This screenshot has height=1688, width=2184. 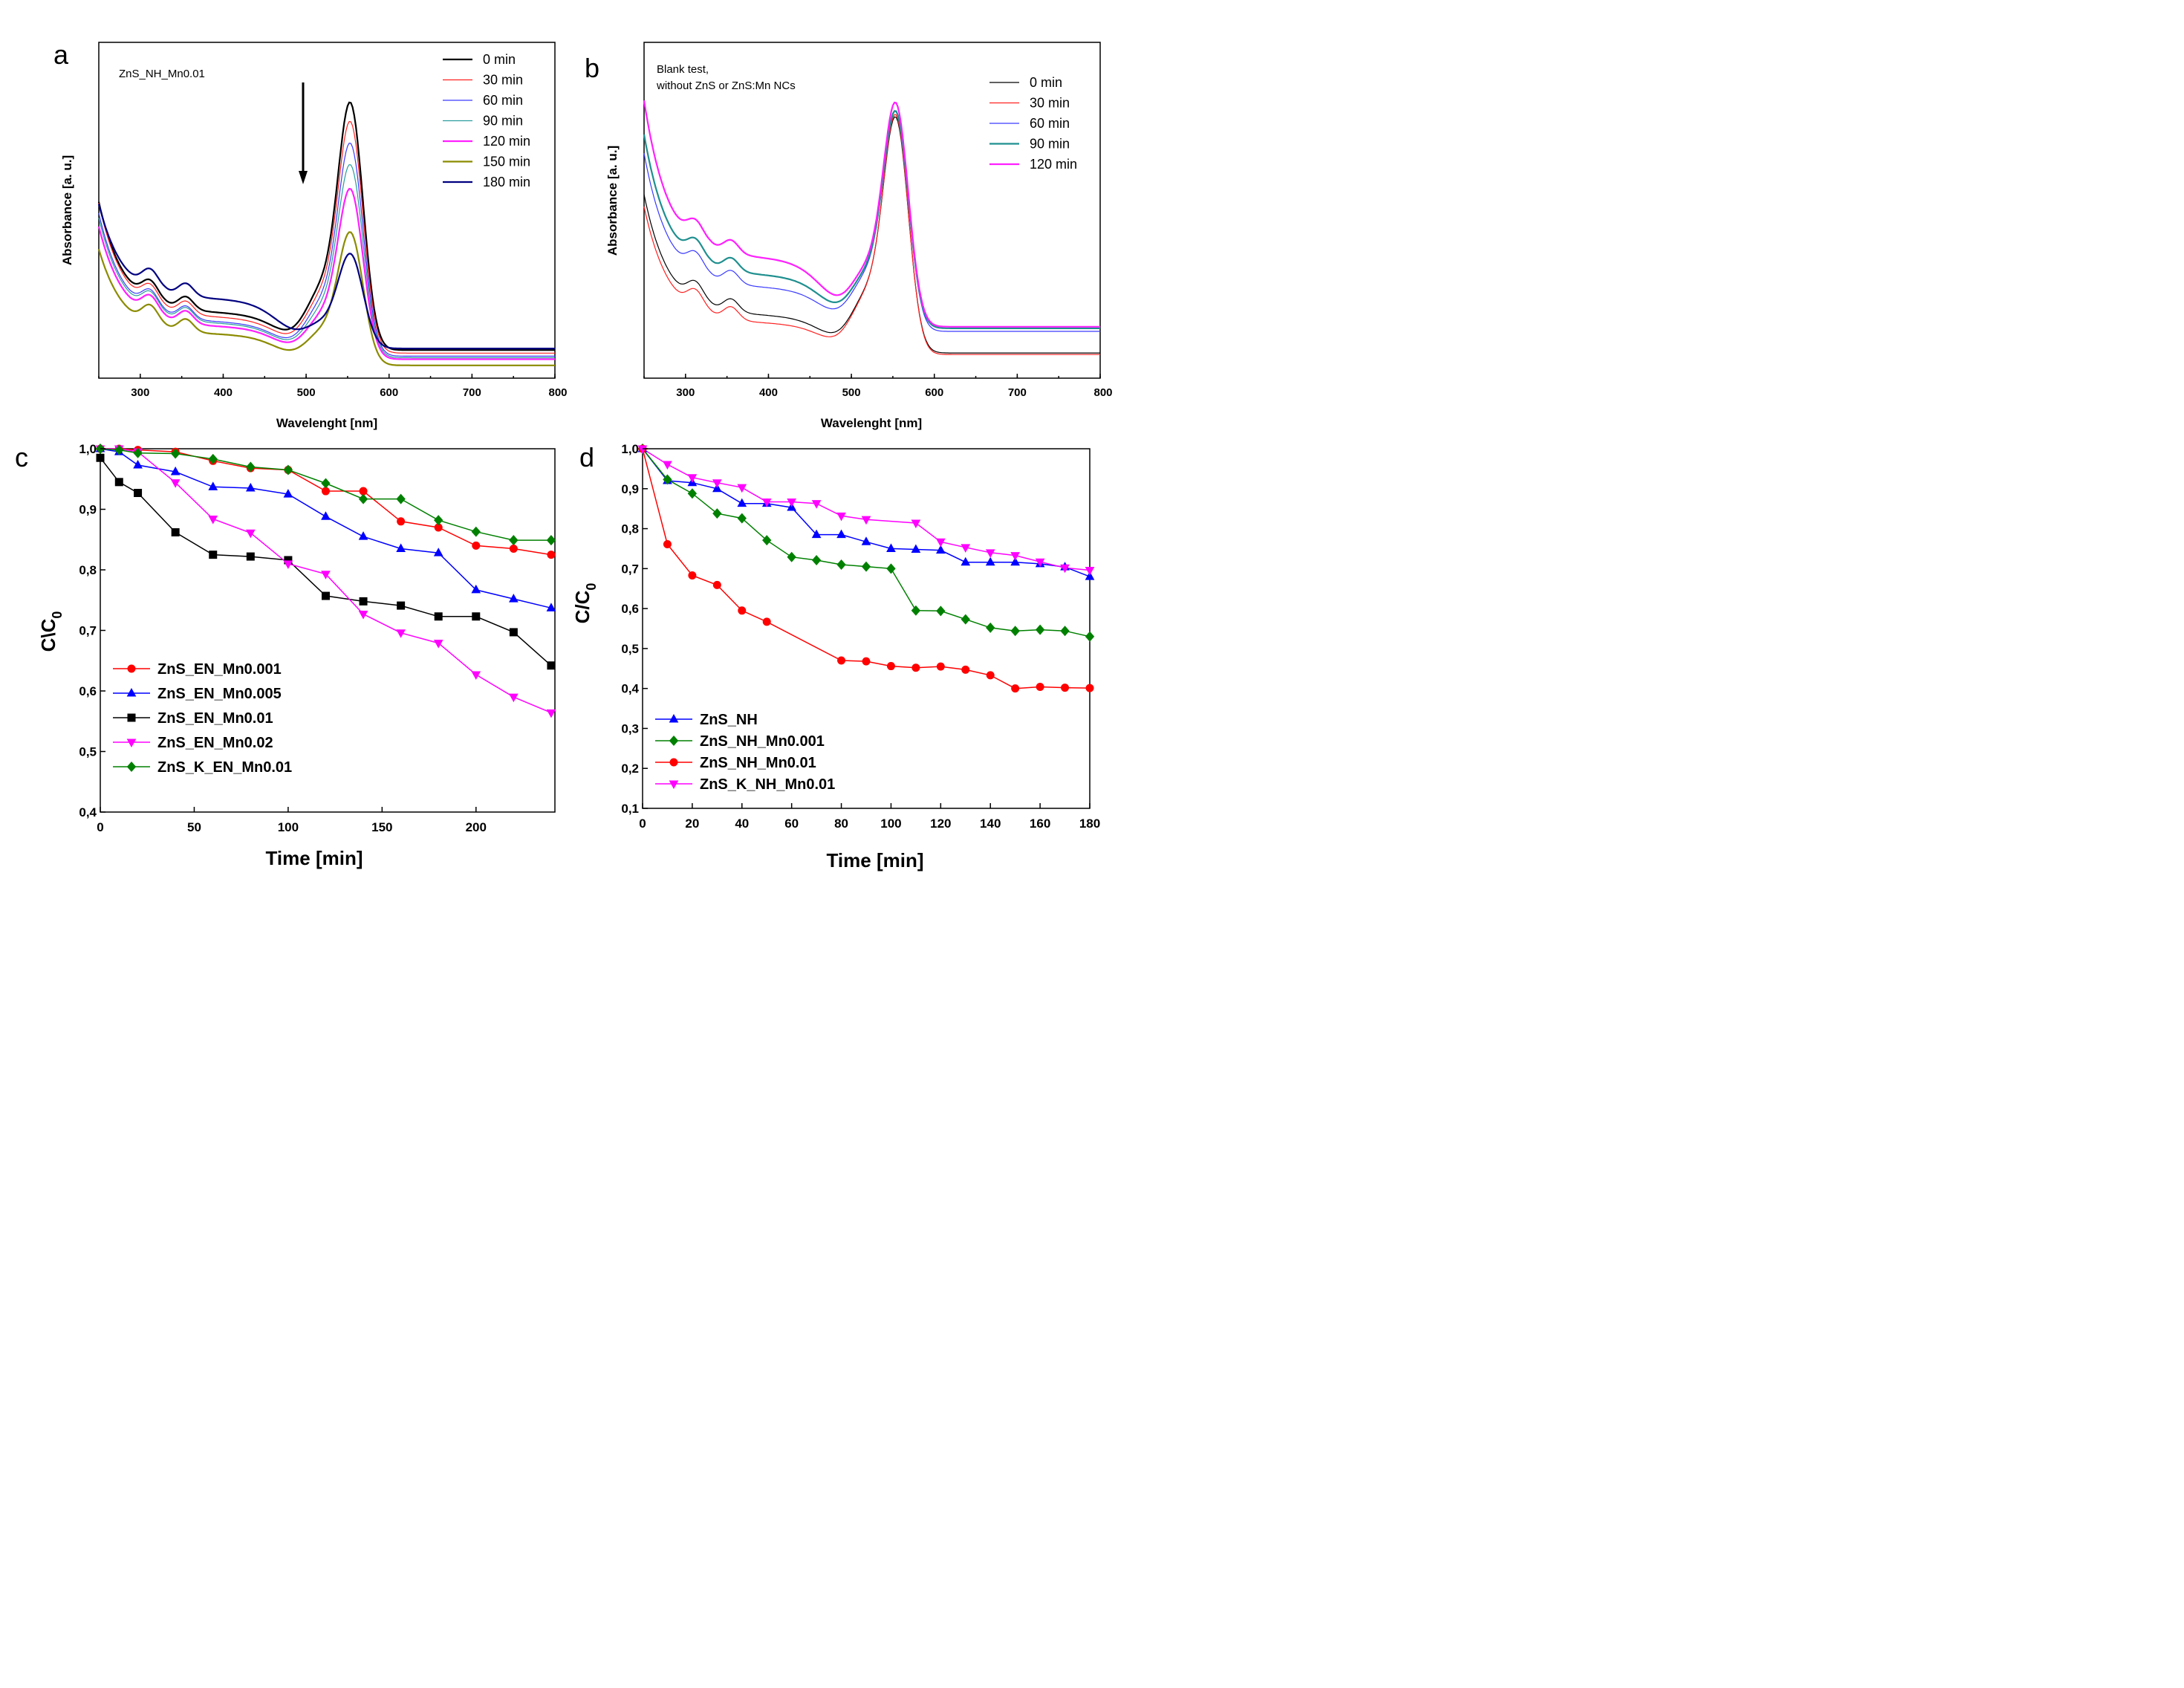 What do you see at coordinates (503, 100) in the screenshot?
I see `legend-label-a-2: 60 min` at bounding box center [503, 100].